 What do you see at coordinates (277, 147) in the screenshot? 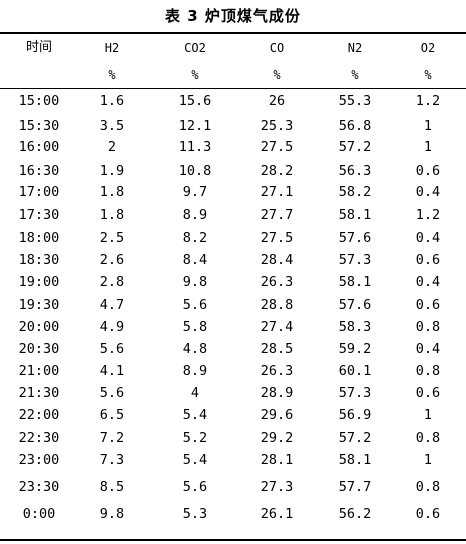
I see `table-cell-co: 27.5` at bounding box center [277, 147].